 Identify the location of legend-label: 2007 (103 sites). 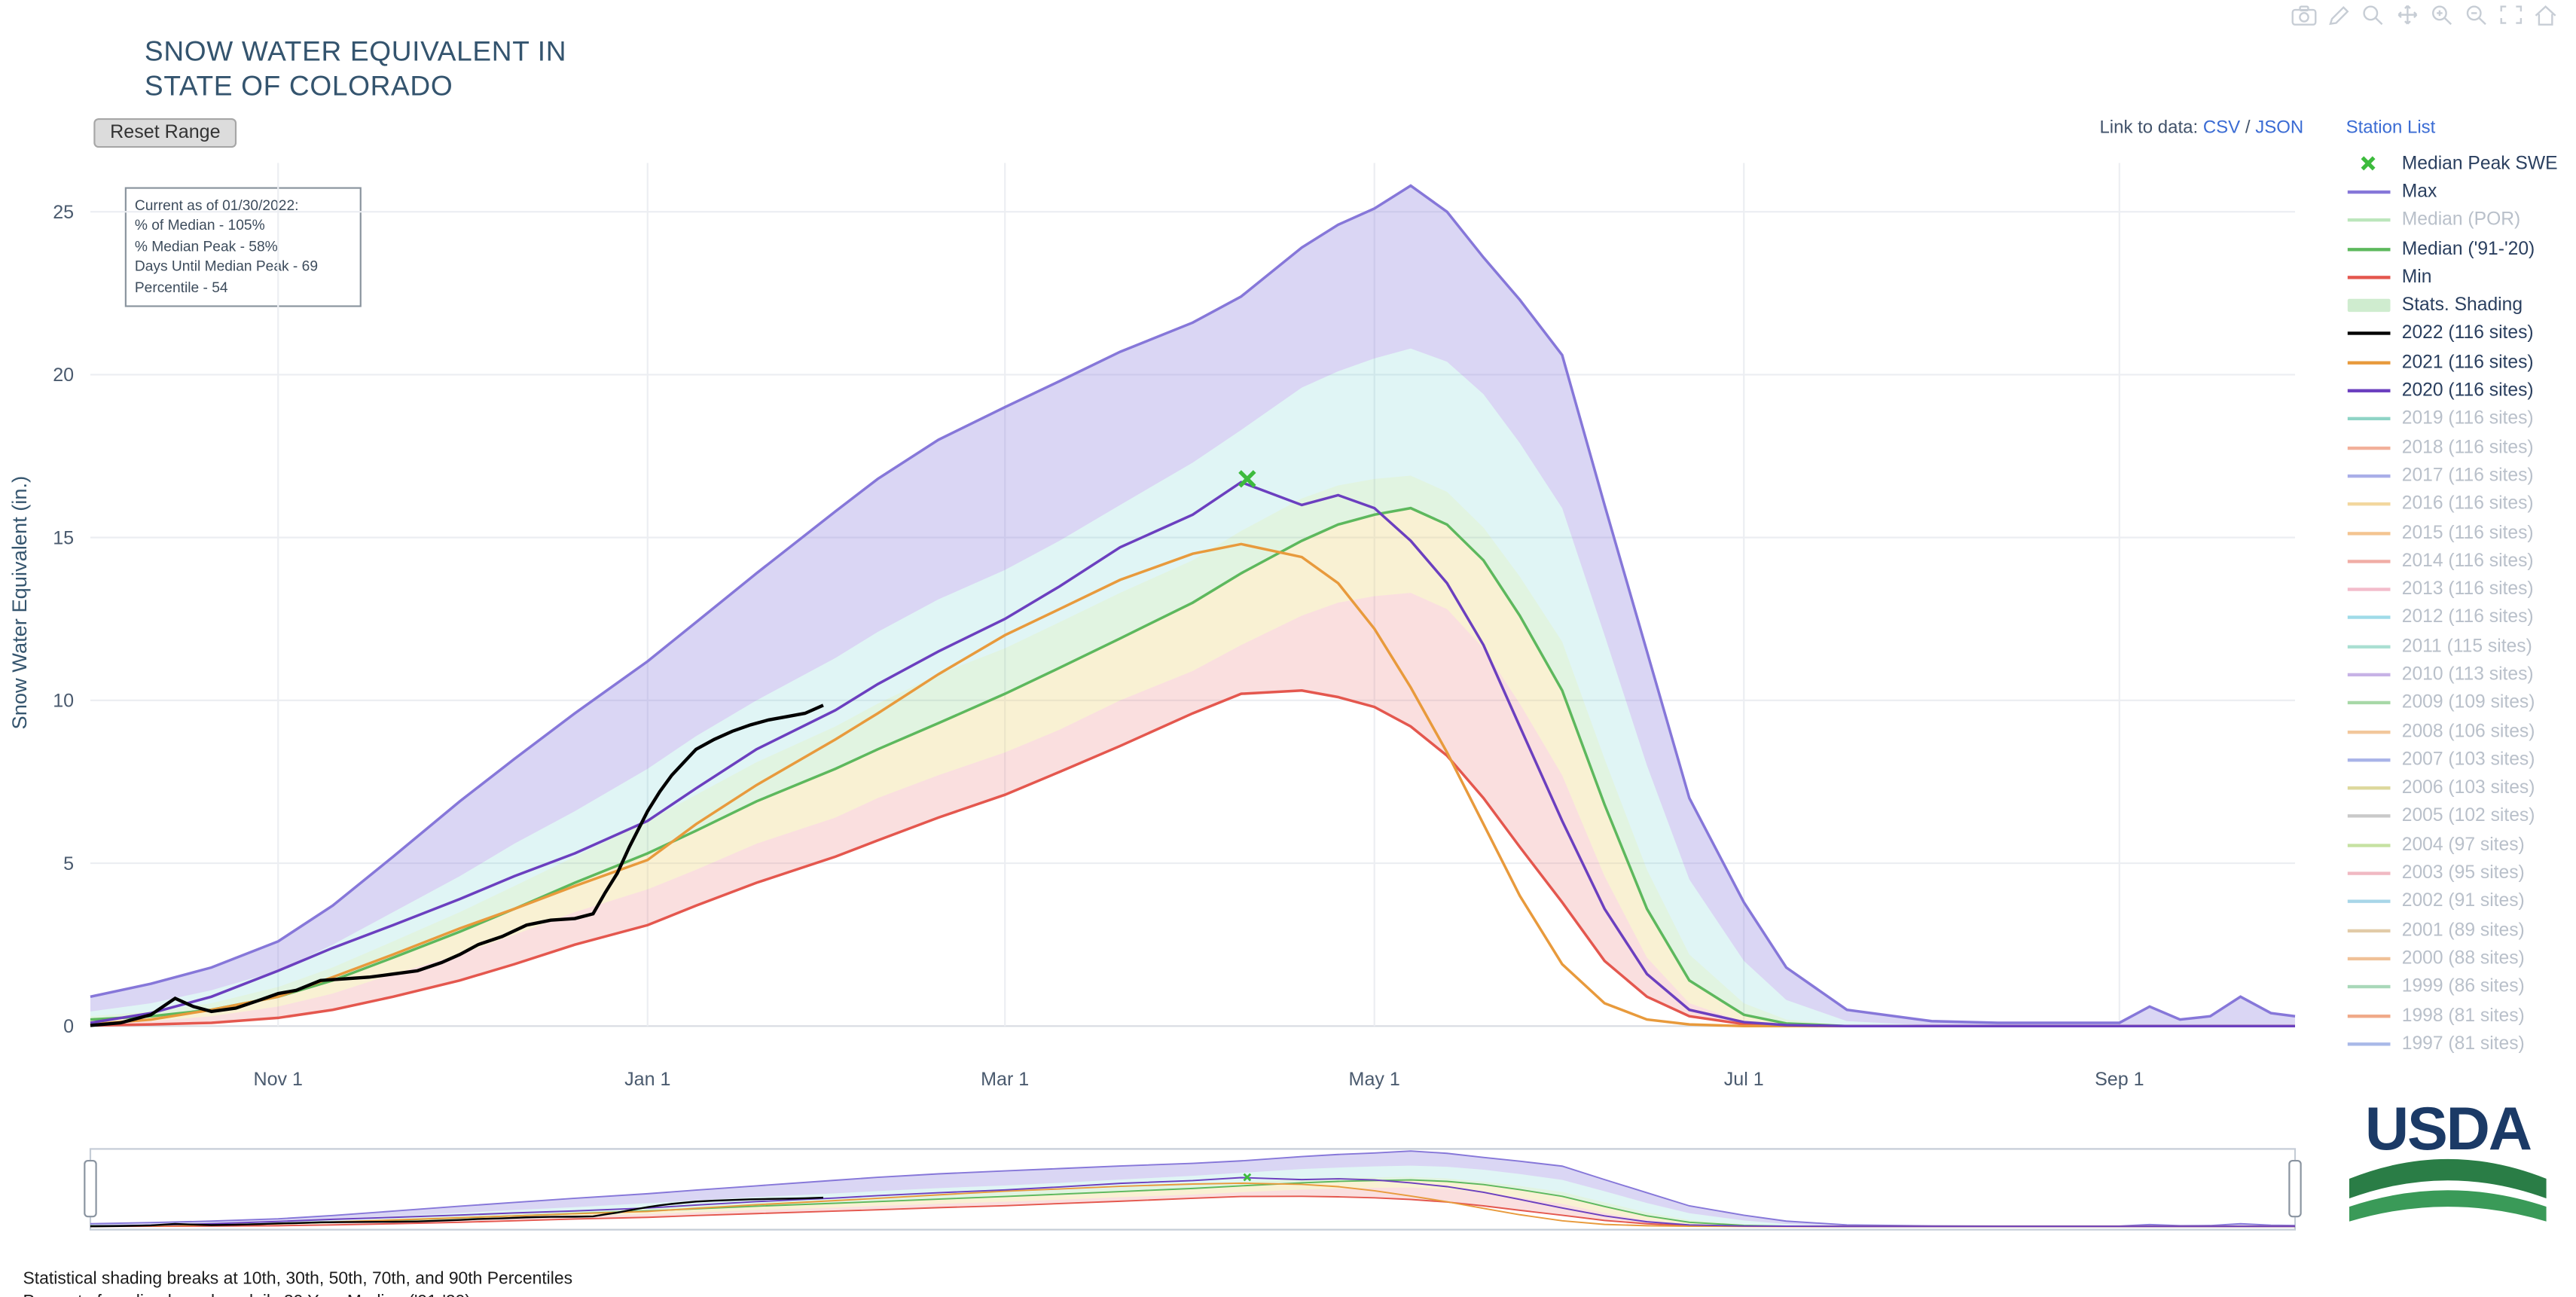
(2468, 760).